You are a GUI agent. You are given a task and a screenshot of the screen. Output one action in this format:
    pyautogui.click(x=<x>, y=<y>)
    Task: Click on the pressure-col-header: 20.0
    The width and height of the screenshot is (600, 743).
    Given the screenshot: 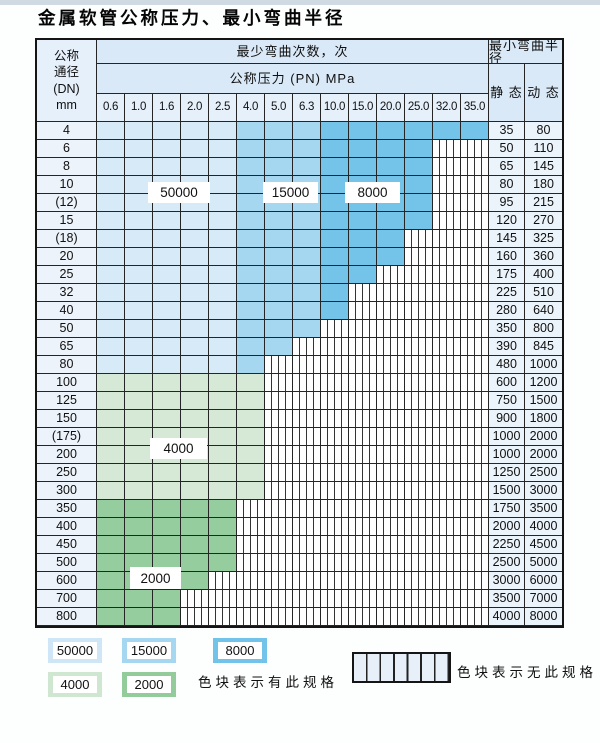 What is the action you would take?
    pyautogui.click(x=391, y=108)
    